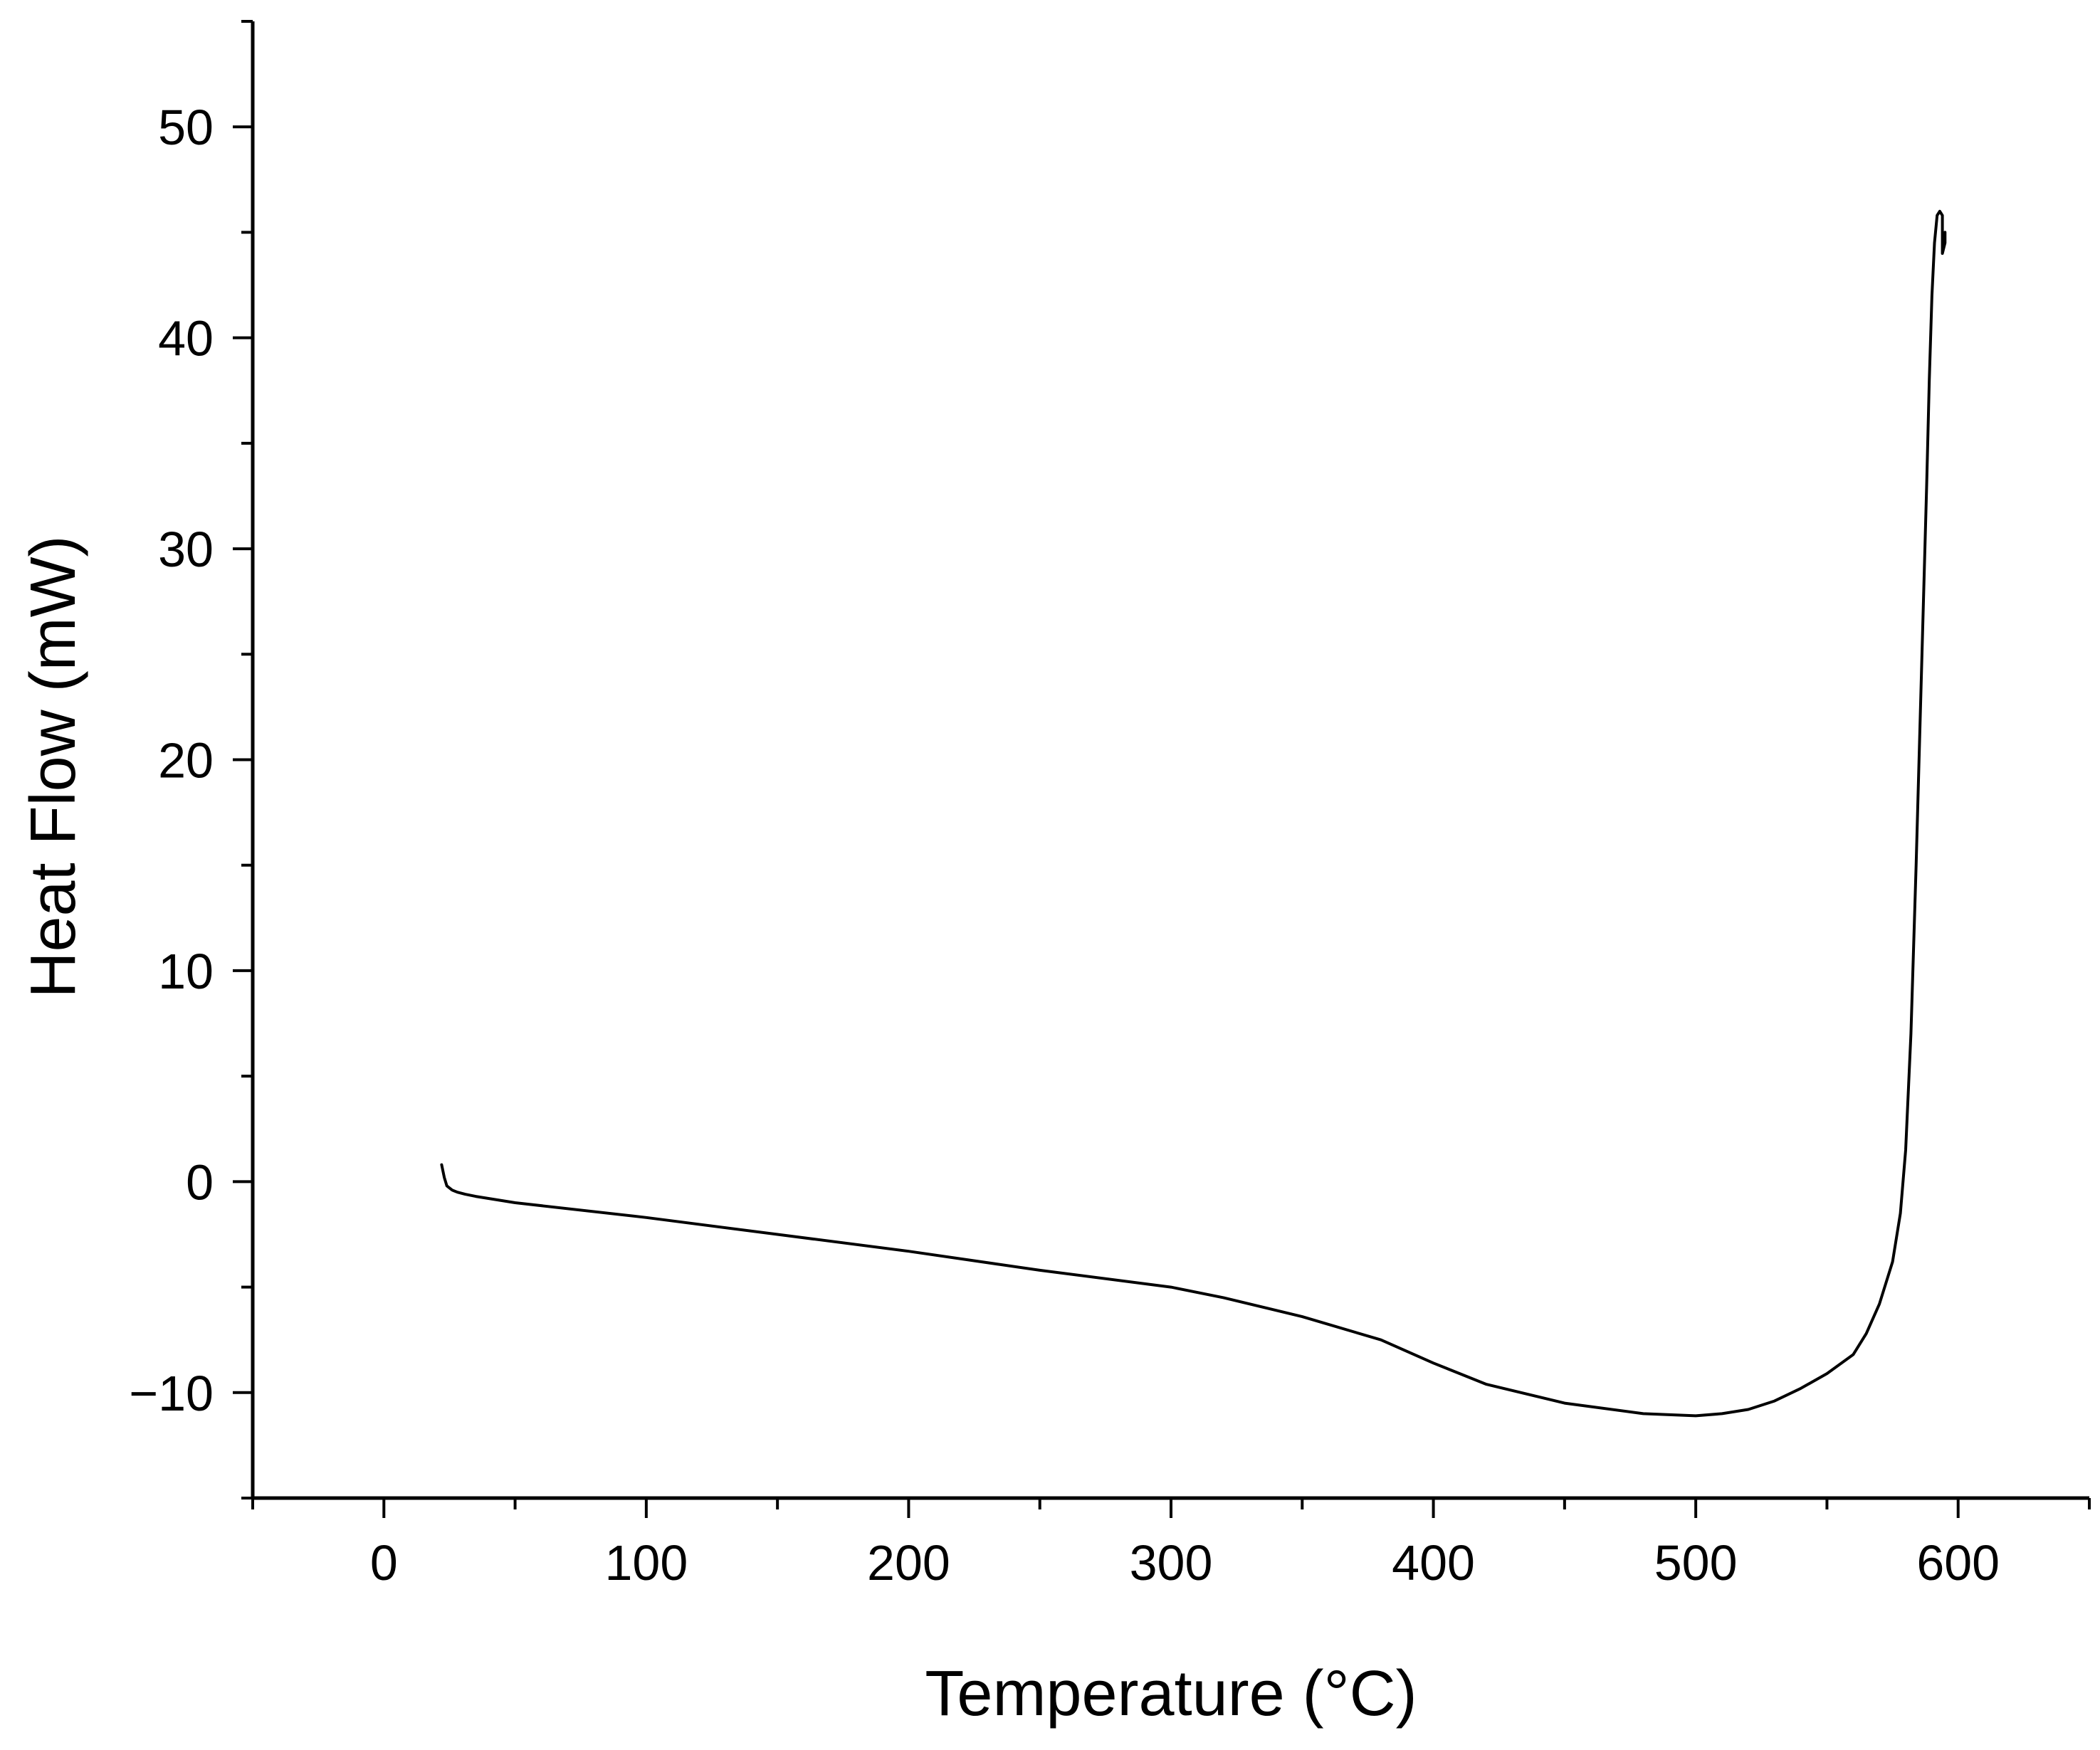 This screenshot has width=2100, height=1750. I want to click on y-axis-title: Heat Flow (mW), so click(53, 767).